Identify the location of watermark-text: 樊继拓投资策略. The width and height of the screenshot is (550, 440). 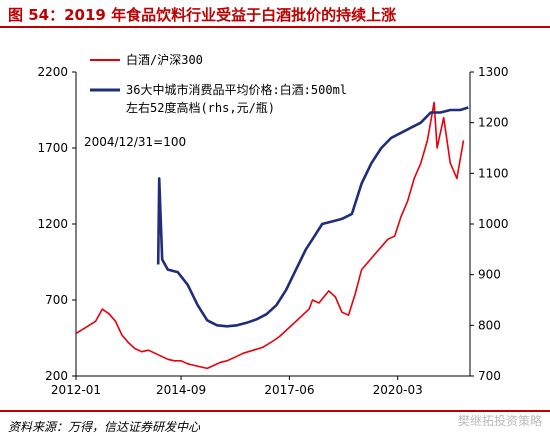
(499, 421).